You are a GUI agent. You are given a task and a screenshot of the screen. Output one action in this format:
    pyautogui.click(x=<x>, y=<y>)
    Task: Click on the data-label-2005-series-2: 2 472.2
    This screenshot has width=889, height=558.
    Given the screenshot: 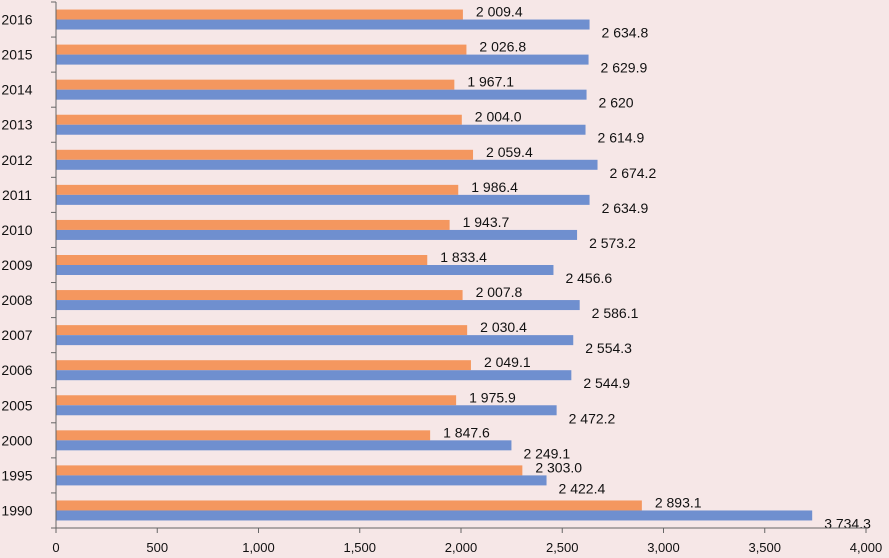 What is the action you would take?
    pyautogui.click(x=592, y=418)
    